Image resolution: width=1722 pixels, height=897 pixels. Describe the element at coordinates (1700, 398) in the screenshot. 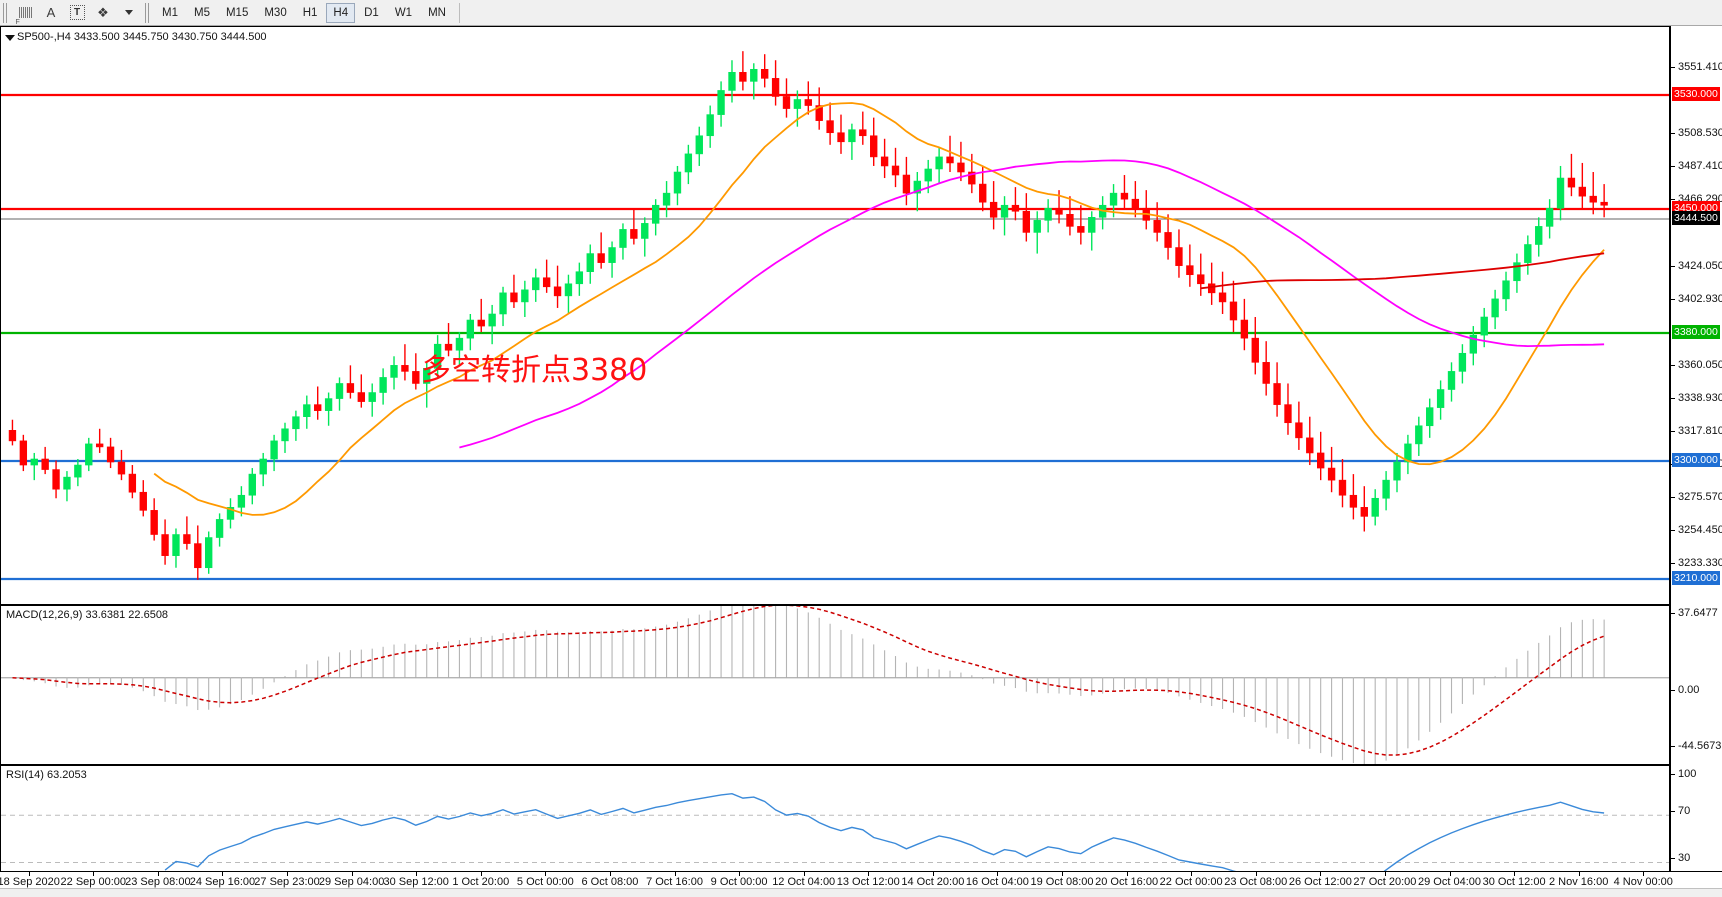

I see `price-tick-label: 3338.930` at that location.